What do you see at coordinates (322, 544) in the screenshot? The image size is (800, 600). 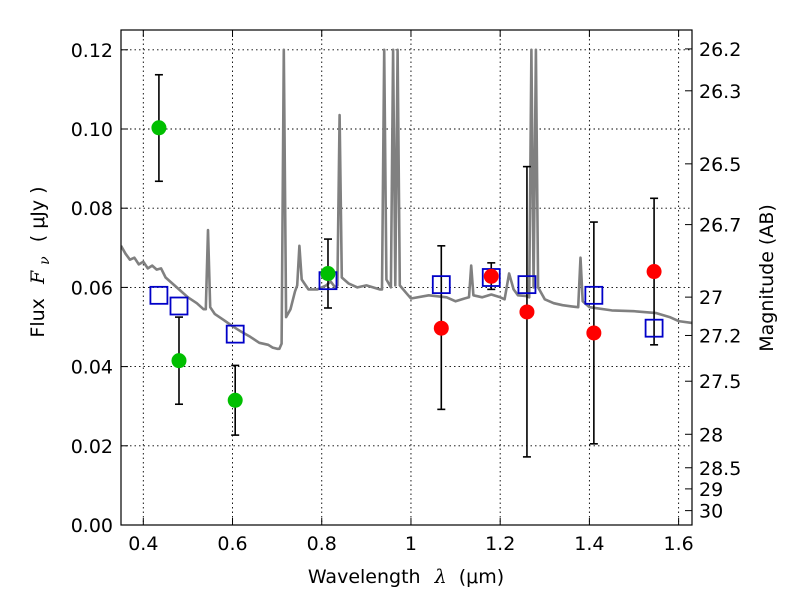 I see `x-tick-label: 0.8` at bounding box center [322, 544].